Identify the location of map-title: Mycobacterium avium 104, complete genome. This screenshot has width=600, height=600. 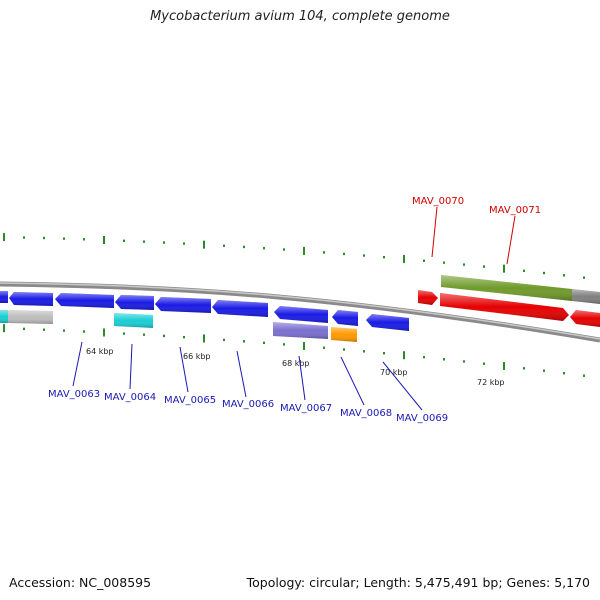
(300, 16).